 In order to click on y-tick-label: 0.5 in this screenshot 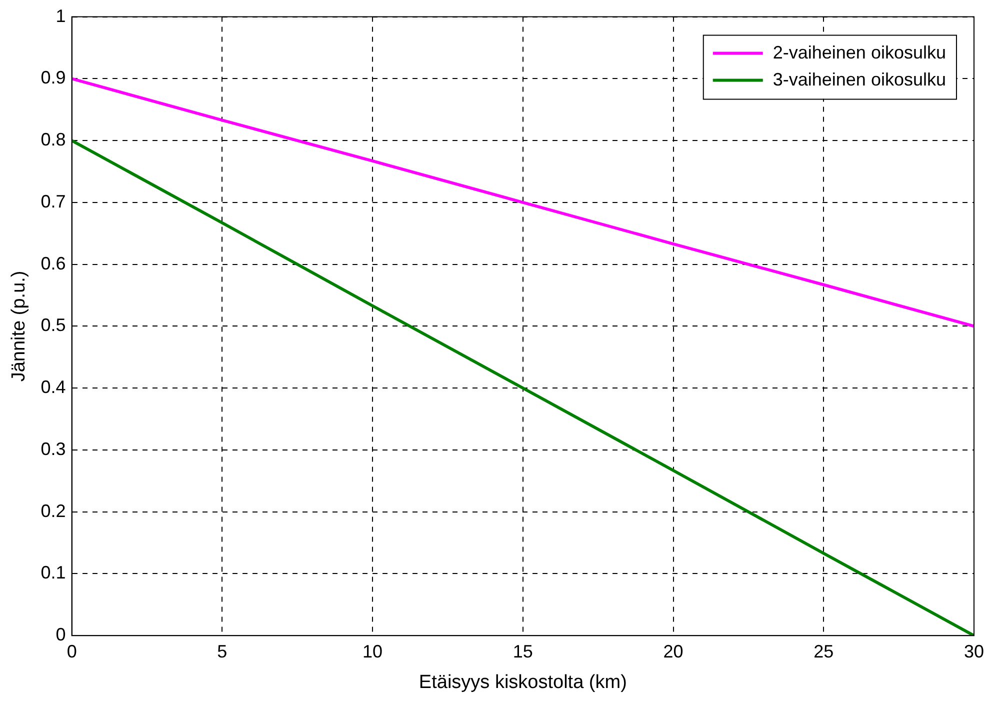, I will do `click(53, 325)`.